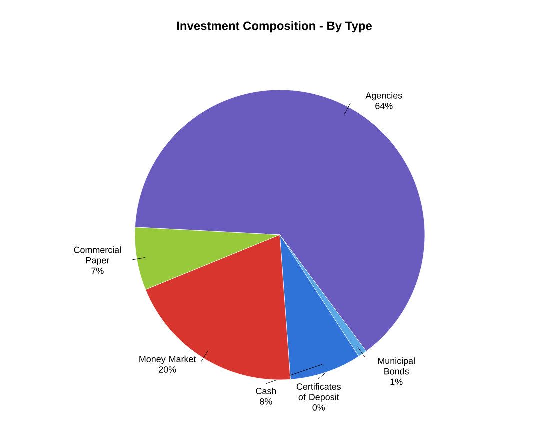 The height and width of the screenshot is (432, 549). Describe the element at coordinates (384, 96) in the screenshot. I see `slice-label: Agencies` at that location.